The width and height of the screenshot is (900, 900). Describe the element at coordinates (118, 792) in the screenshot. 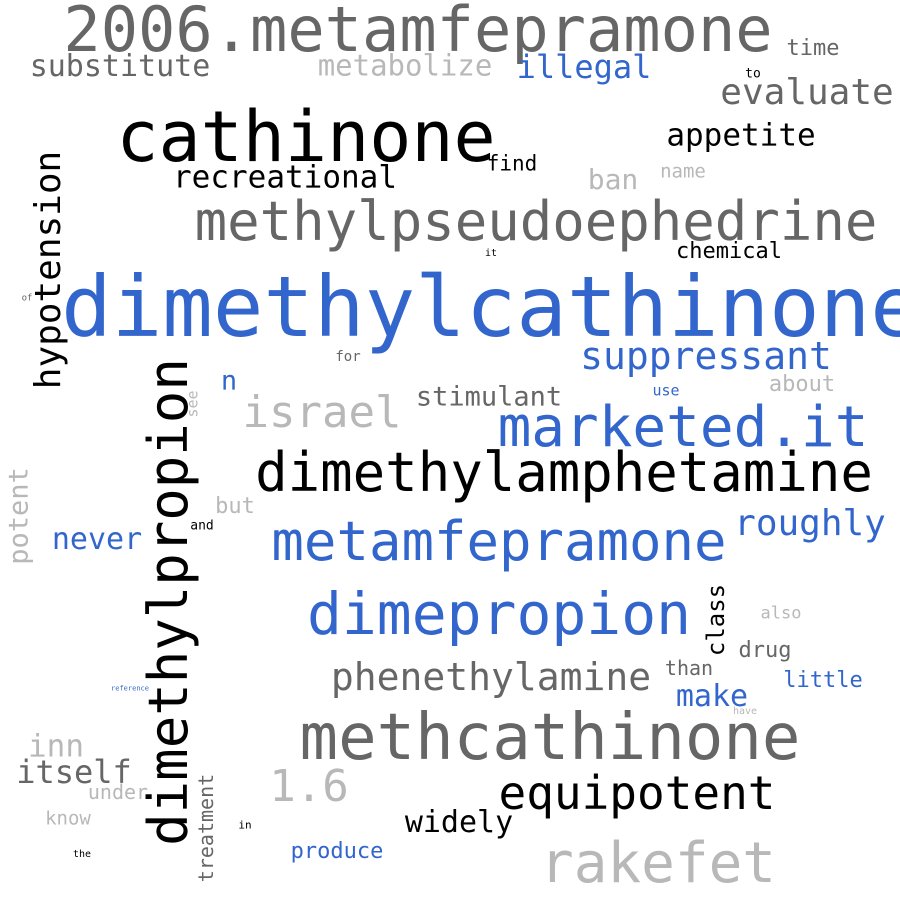

I see `word-under: under` at that location.